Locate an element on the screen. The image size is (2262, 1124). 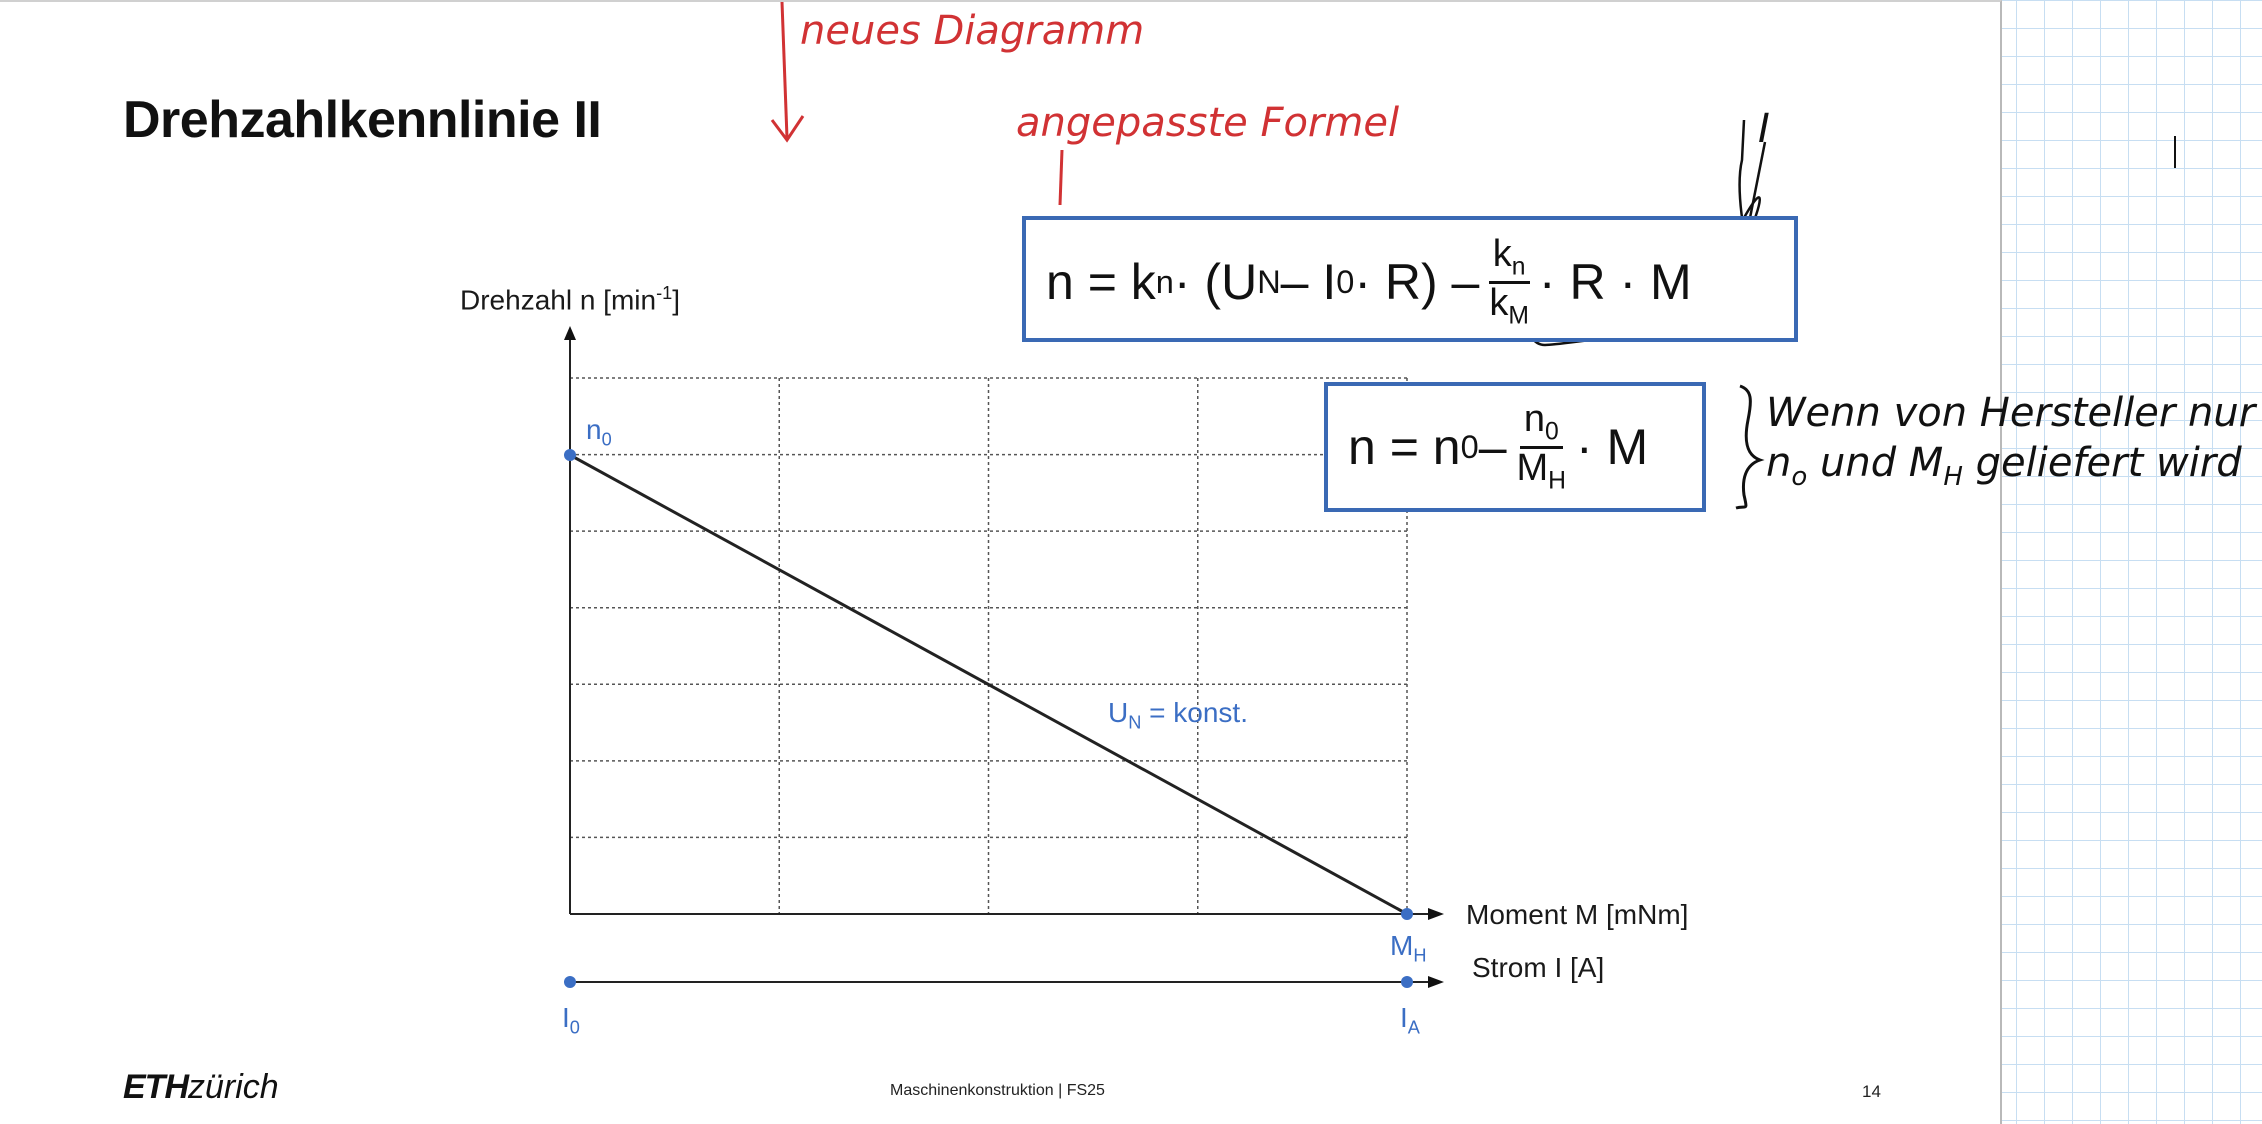
eth-logo: ETHzürich is located at coordinates (201, 1087).